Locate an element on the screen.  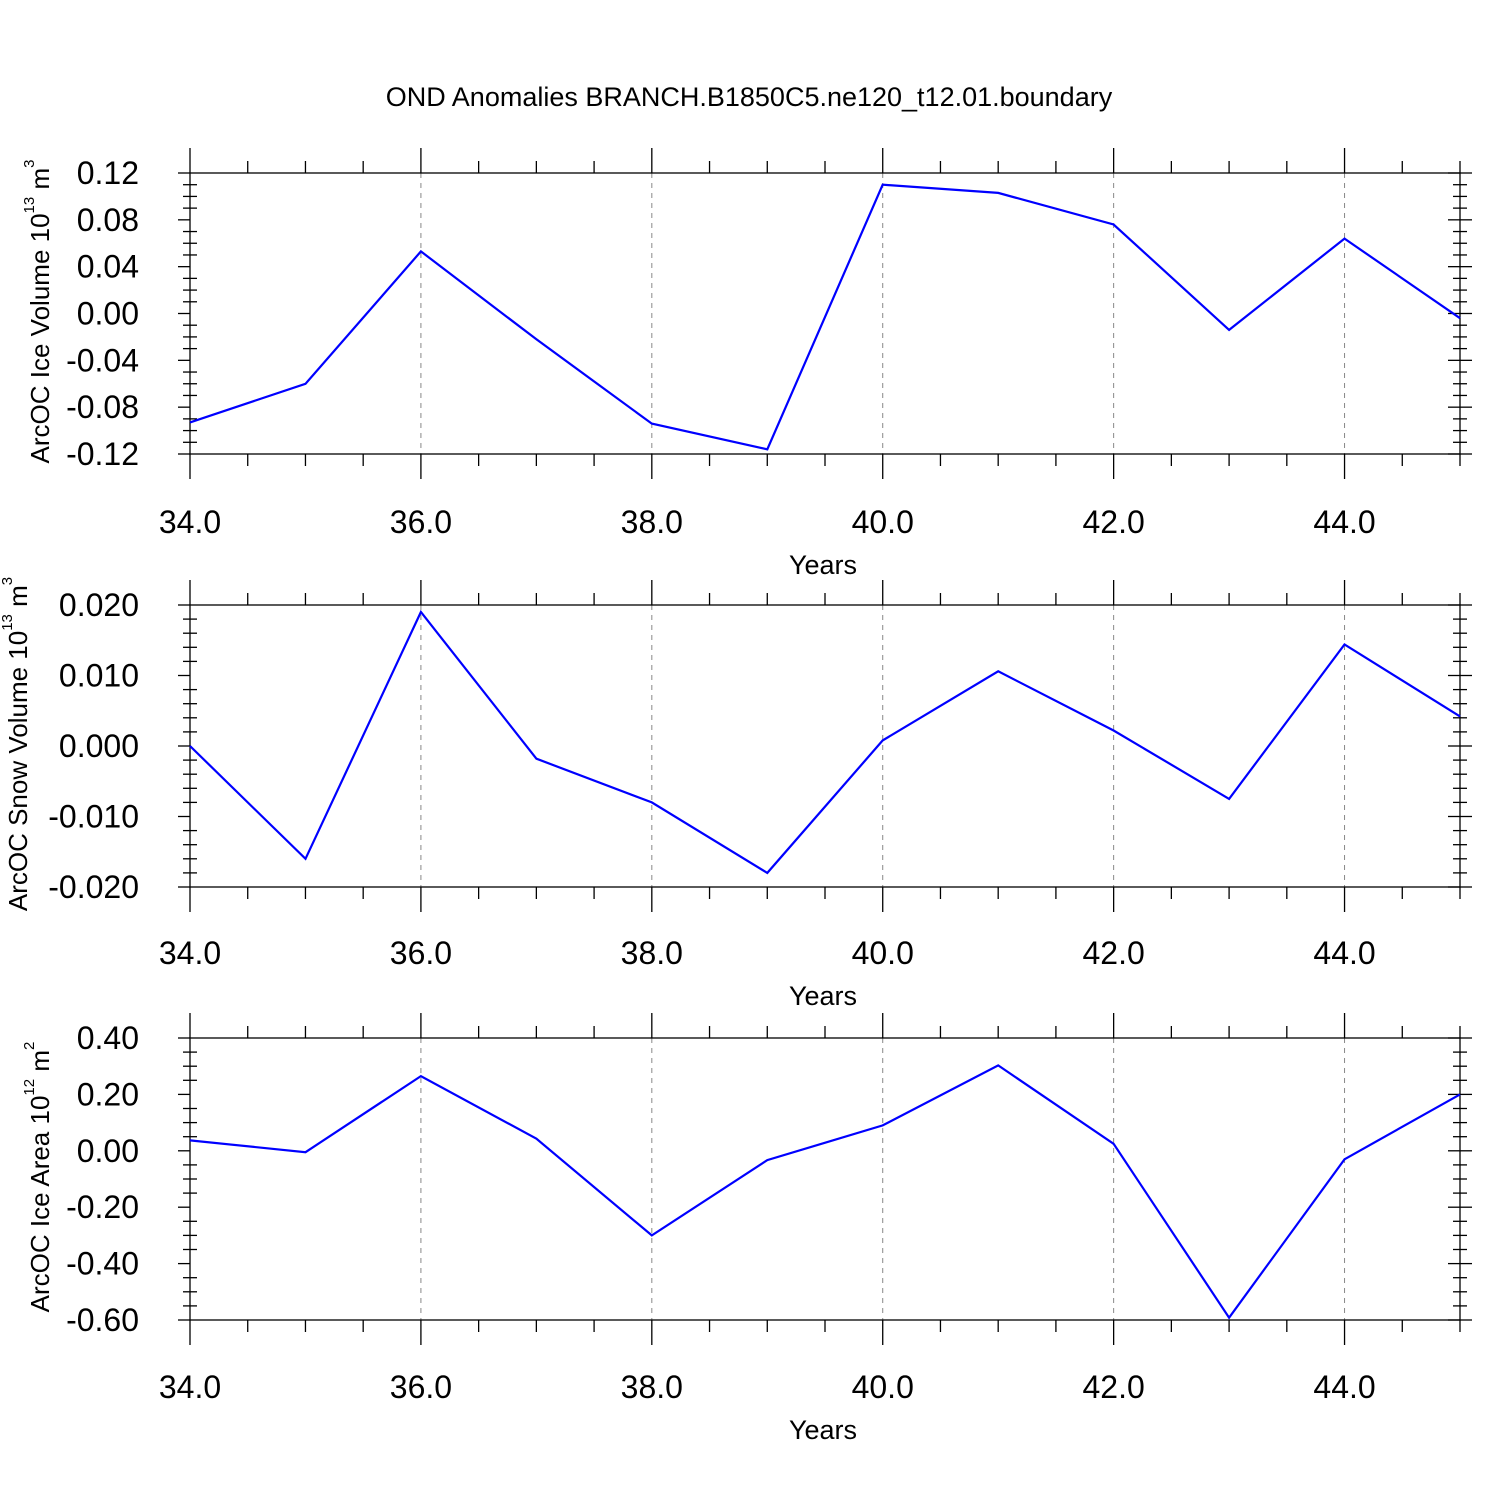
y-tick-label: 0.04 is located at coordinates (108, 267).